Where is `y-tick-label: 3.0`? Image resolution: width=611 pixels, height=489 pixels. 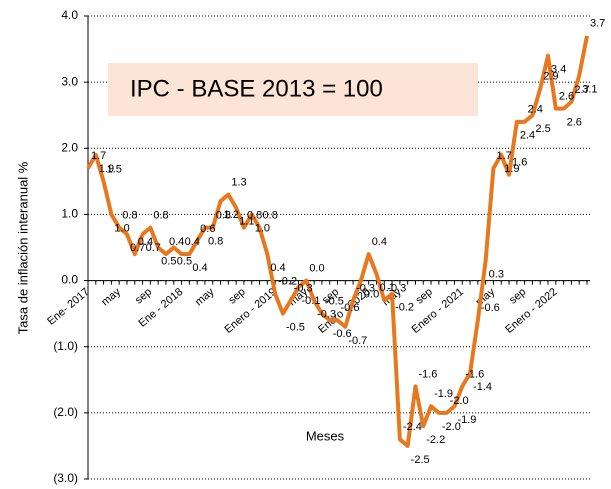
y-tick-label: 3.0 is located at coordinates (69, 81).